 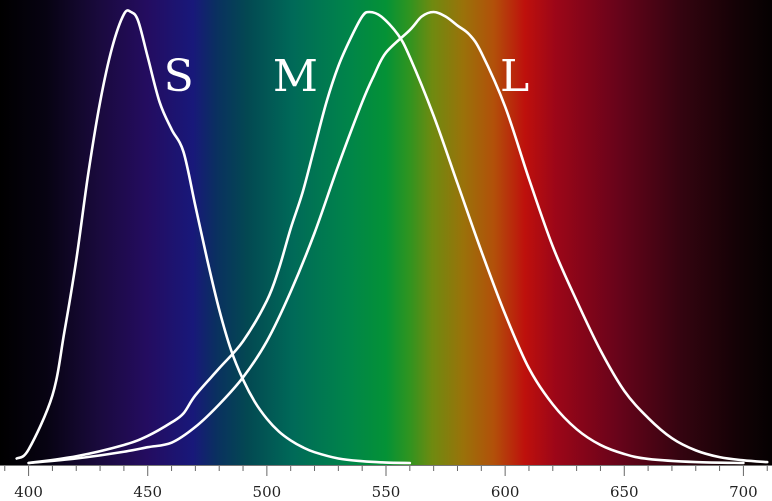 What do you see at coordinates (267, 492) in the screenshot?
I see `x-tick-label: 500` at bounding box center [267, 492].